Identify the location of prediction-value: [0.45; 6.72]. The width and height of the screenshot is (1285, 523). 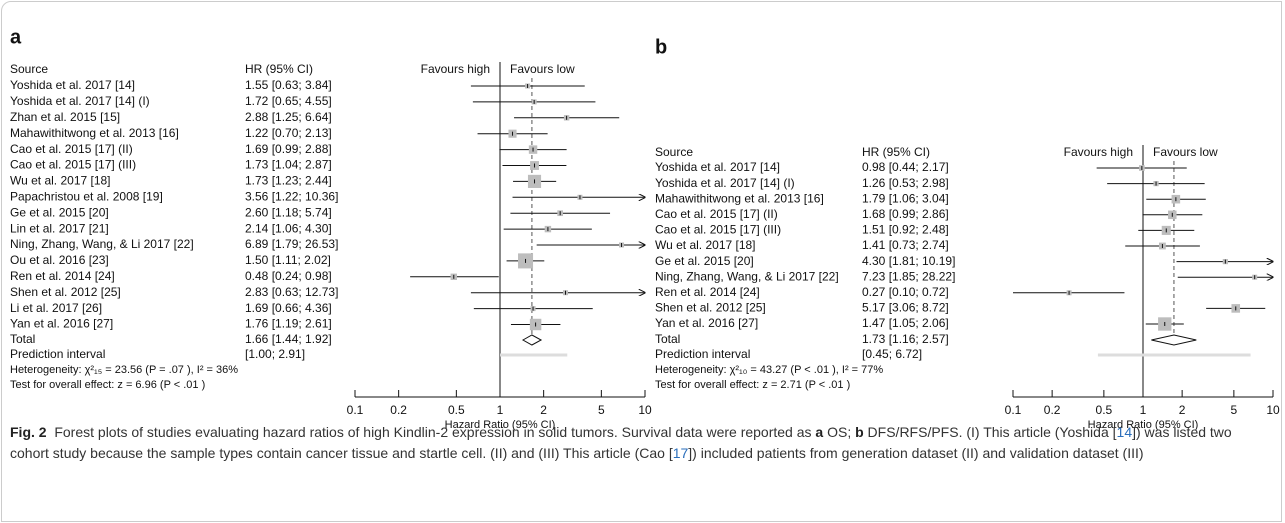
(892, 354).